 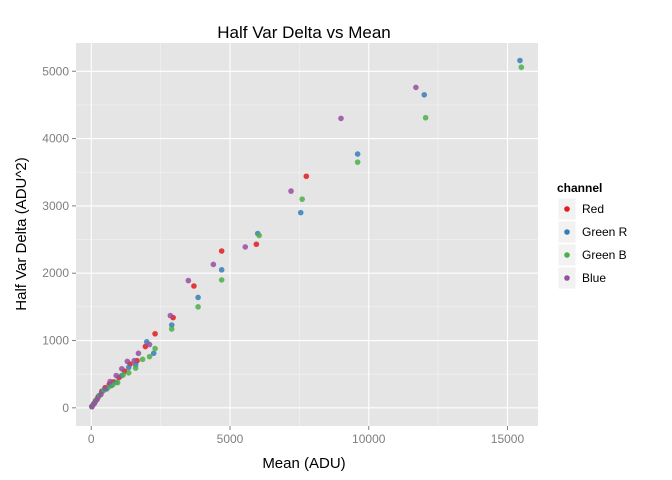 What do you see at coordinates (65, 408) in the screenshot?
I see `y-tick-label: 0` at bounding box center [65, 408].